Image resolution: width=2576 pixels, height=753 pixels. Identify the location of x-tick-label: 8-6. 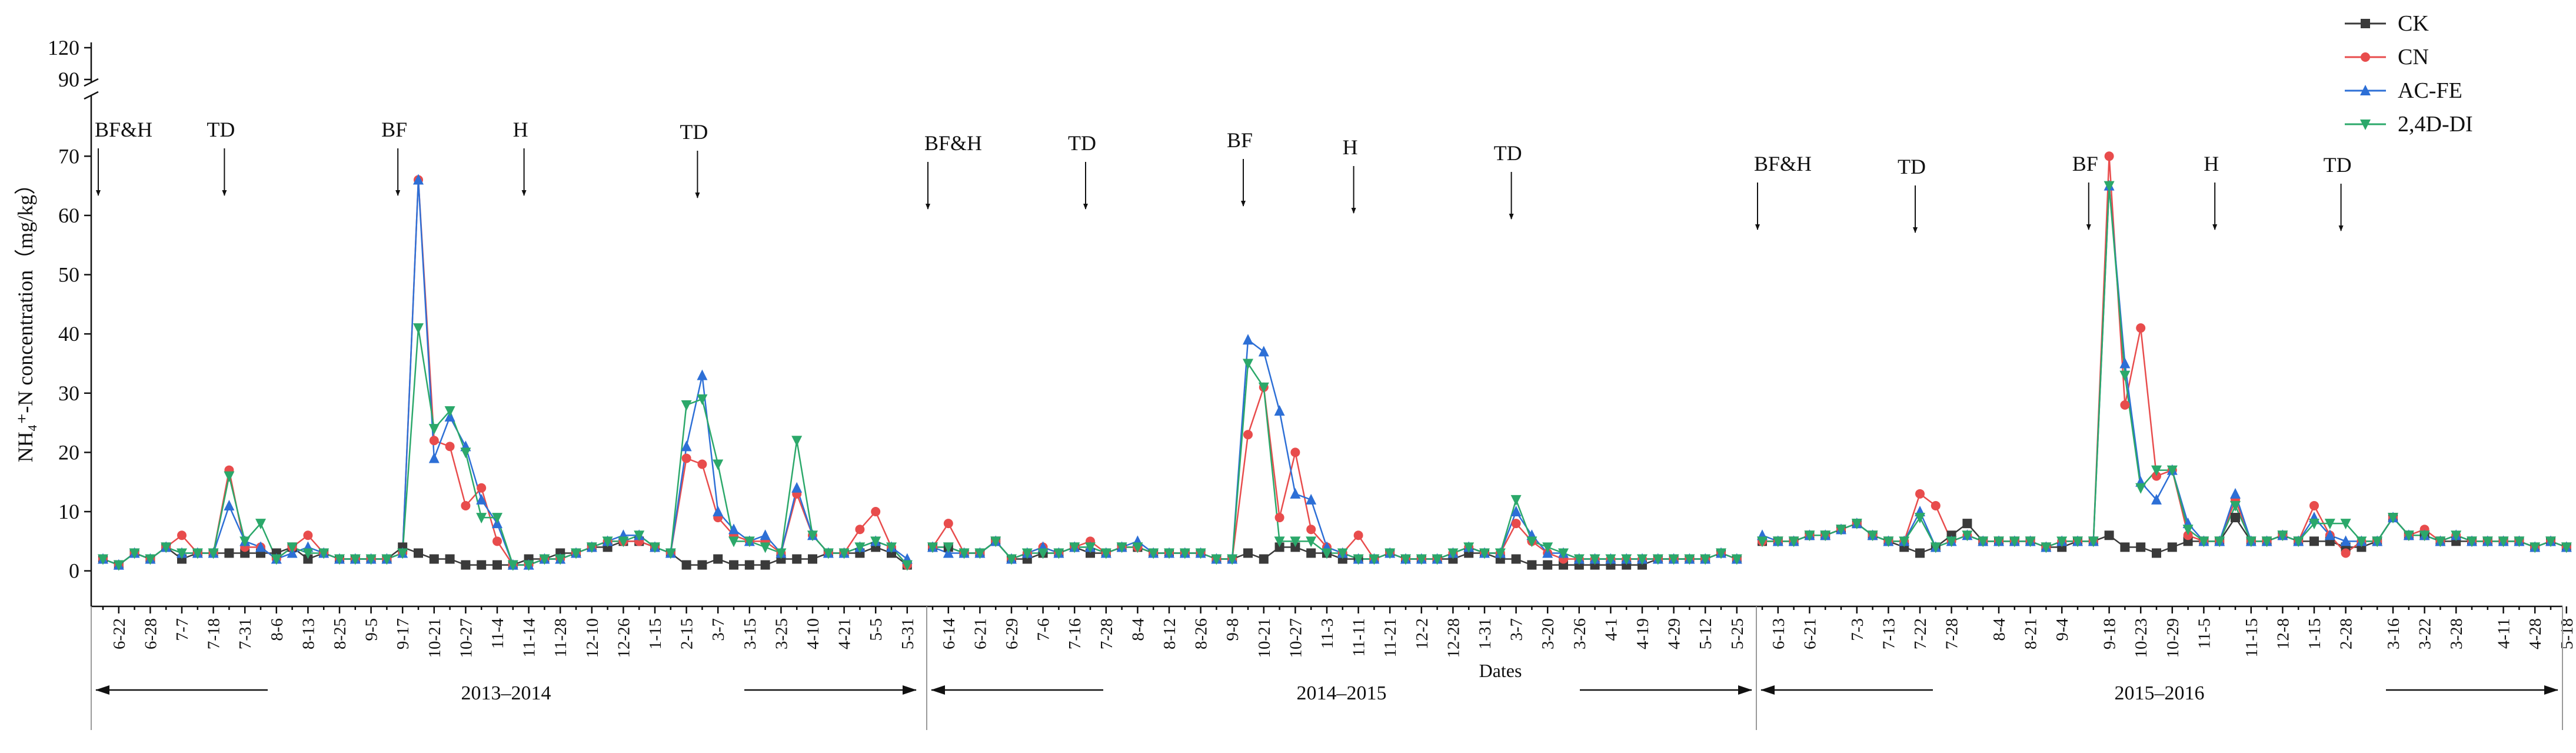
(277, 630).